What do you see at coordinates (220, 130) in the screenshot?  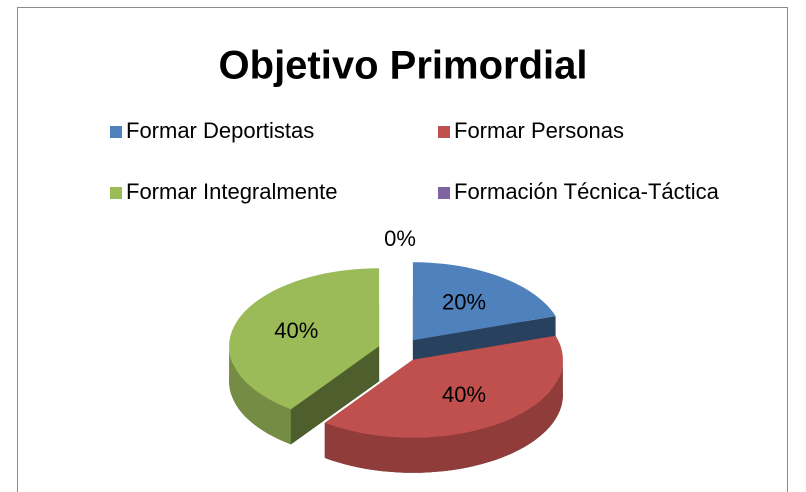 I see `legend-label: Formar Deportistas` at bounding box center [220, 130].